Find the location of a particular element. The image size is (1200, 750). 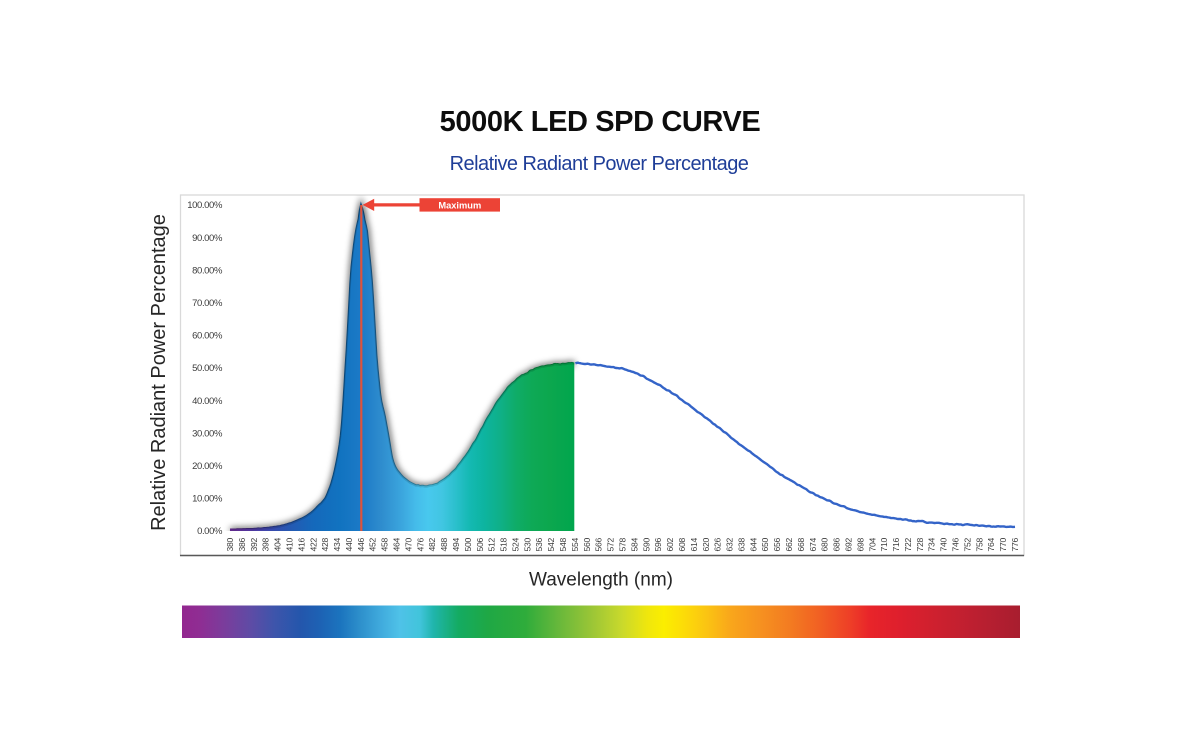

svg-text: 692 is located at coordinates (849, 545).